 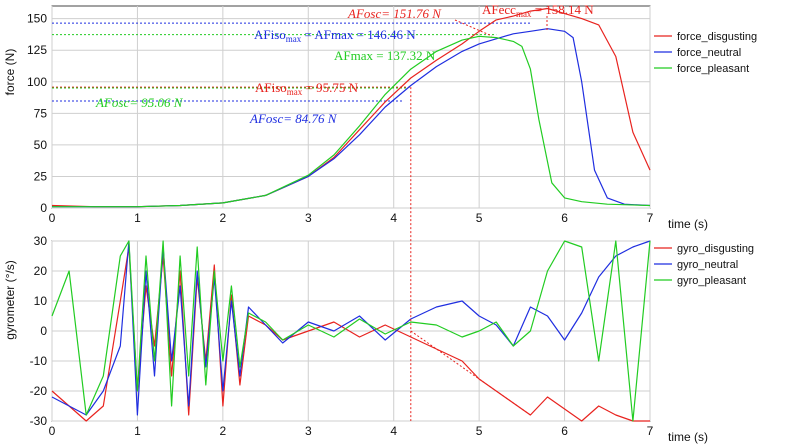 I want to click on gyro-y-tick: -10, so click(x=39, y=361).